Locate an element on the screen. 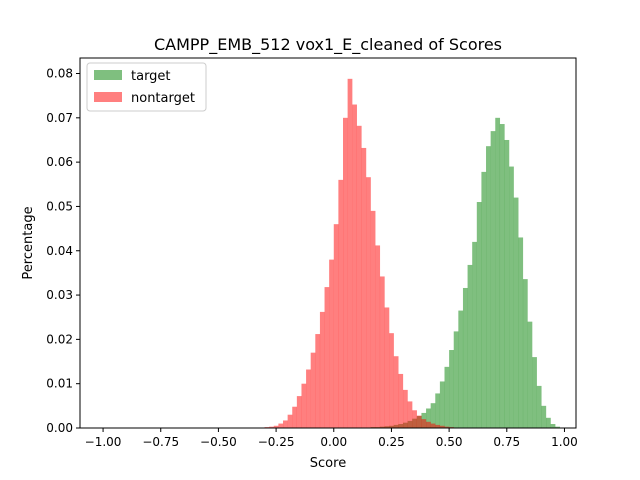 The width and height of the screenshot is (640, 480). y-tick-label: 0.04 is located at coordinates (59, 251).